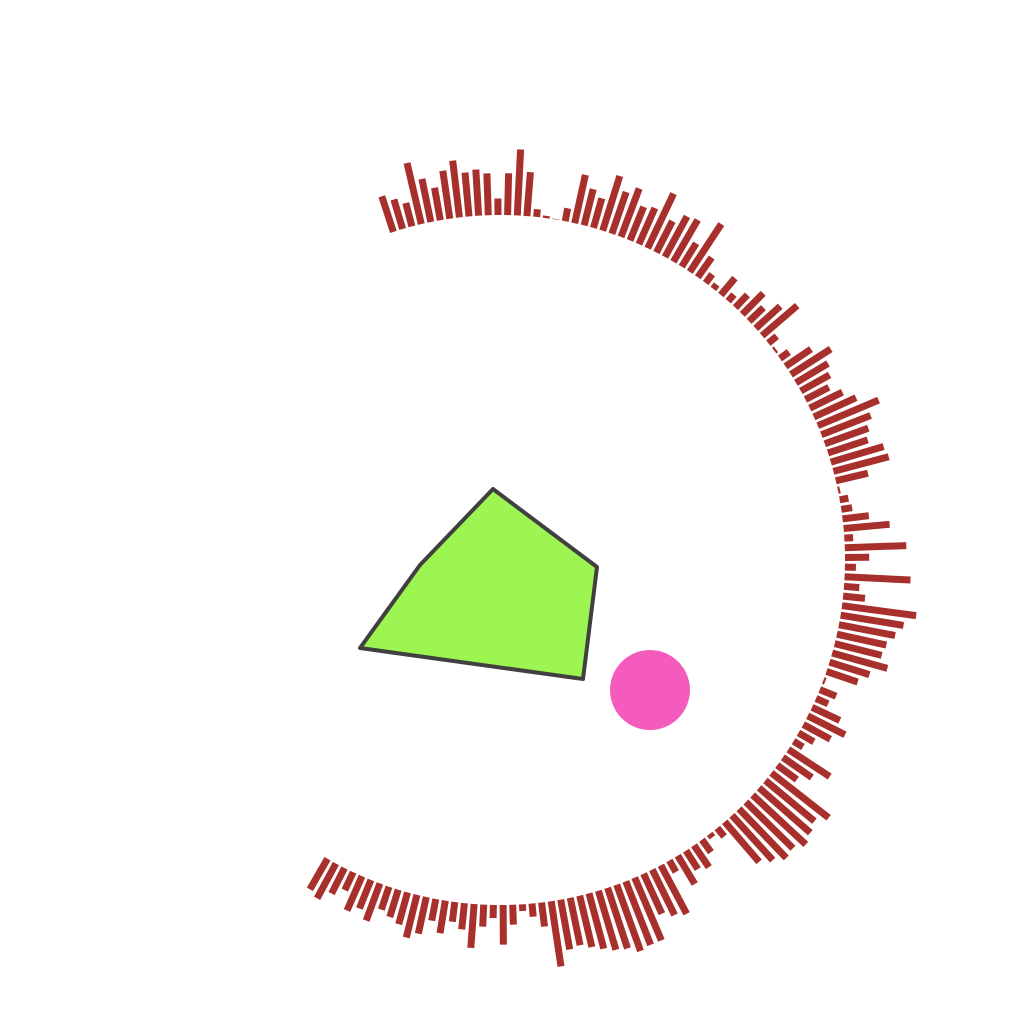  Describe the element at coordinates (650, 690) in the screenshot. I see `pink-circle` at that location.